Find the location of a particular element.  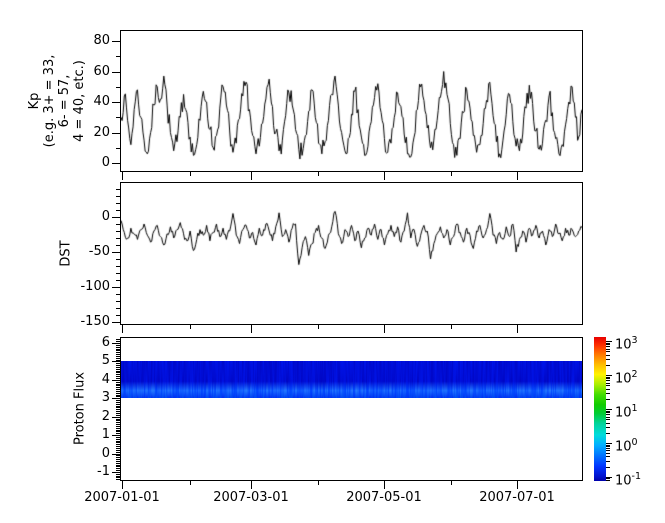

y-tick-label: -150 is located at coordinates (95, 321).